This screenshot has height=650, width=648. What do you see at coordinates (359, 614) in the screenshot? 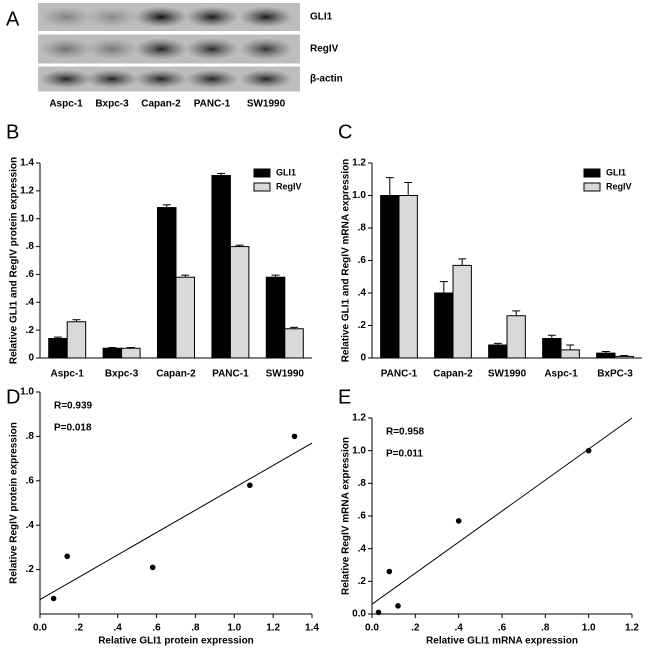
I see `y-tick-label: 0.0` at bounding box center [359, 614].